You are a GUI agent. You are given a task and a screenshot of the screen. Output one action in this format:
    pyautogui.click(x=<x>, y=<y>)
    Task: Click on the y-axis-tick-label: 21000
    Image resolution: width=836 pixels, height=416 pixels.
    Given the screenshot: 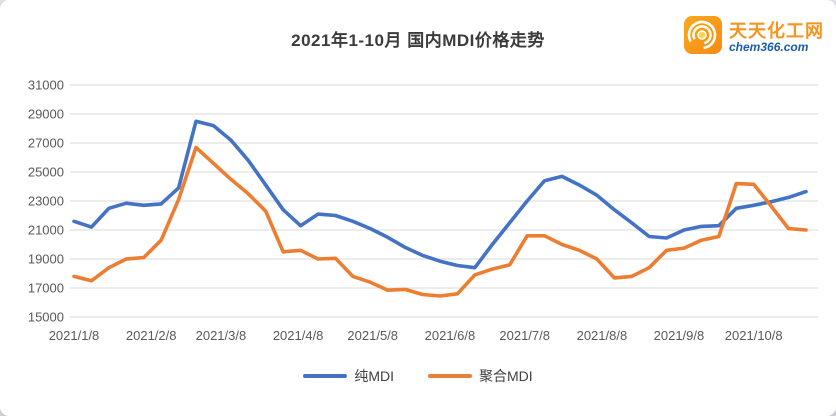 What is the action you would take?
    pyautogui.click(x=46, y=230)
    